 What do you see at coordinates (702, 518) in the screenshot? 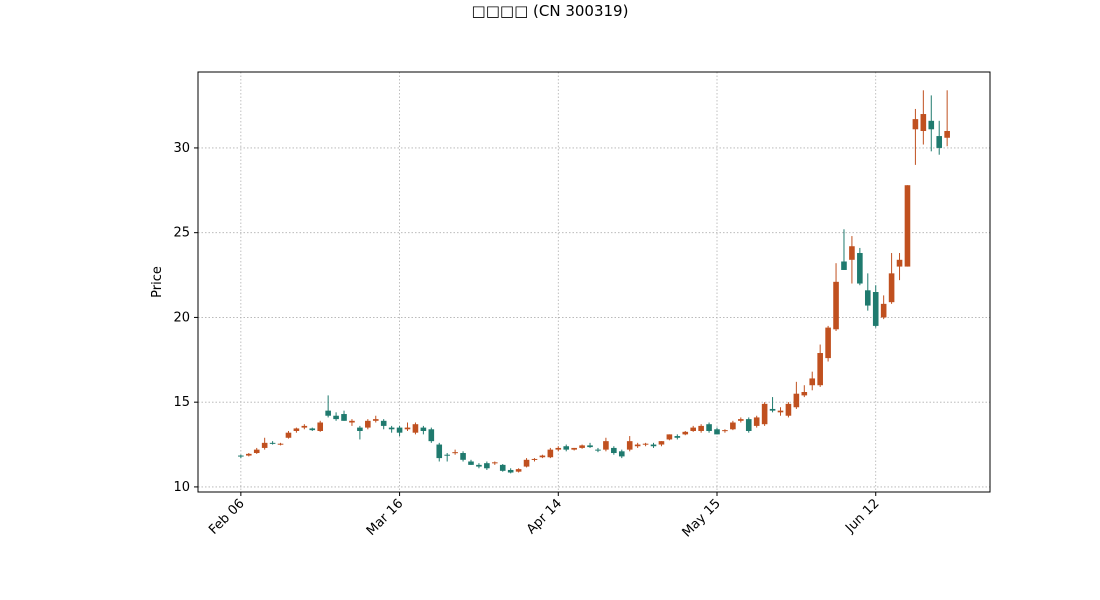
I see `x-tick-label: May 15` at bounding box center [702, 518].